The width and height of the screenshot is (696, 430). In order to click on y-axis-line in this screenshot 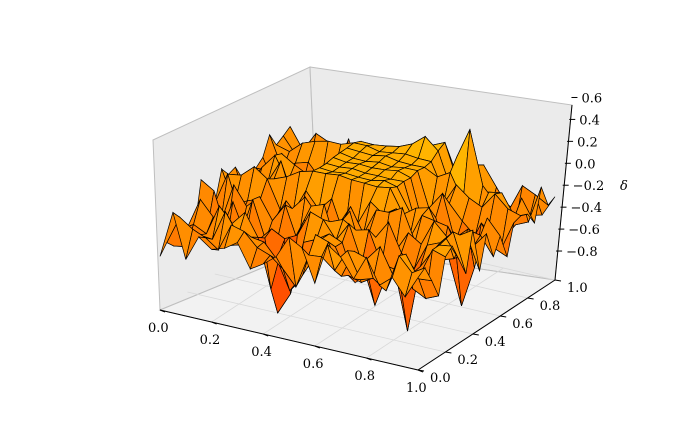, I will do `click(486, 325)`.